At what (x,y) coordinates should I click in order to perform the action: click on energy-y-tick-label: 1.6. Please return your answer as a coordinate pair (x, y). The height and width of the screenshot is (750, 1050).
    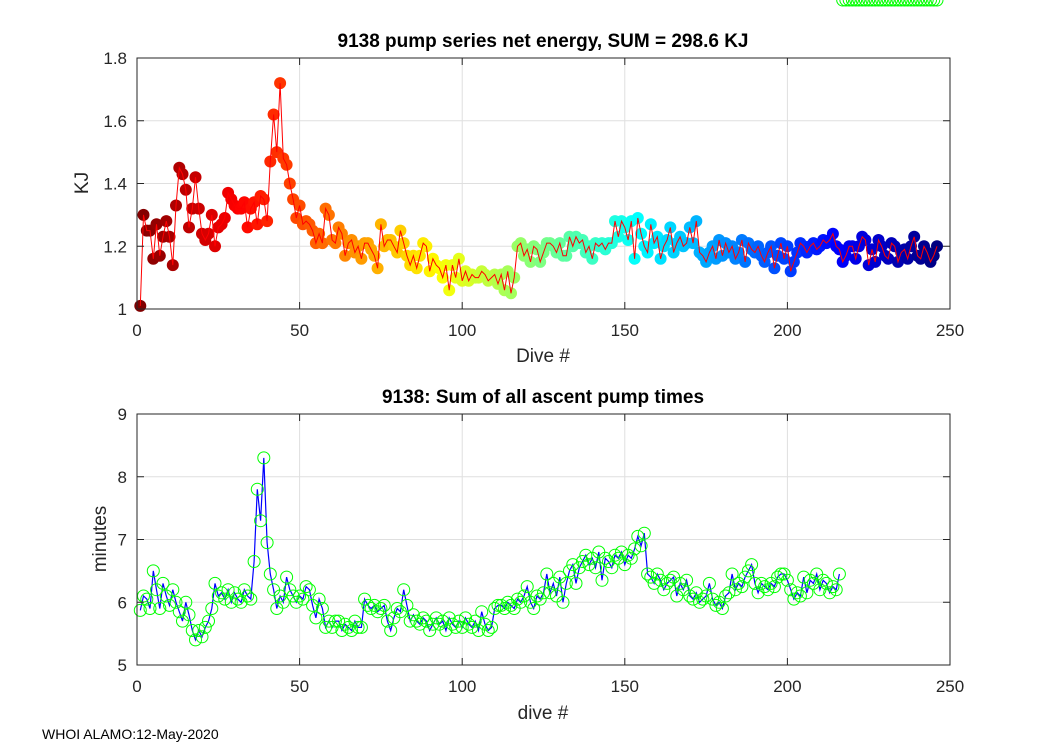
    Looking at the image, I should click on (115, 121).